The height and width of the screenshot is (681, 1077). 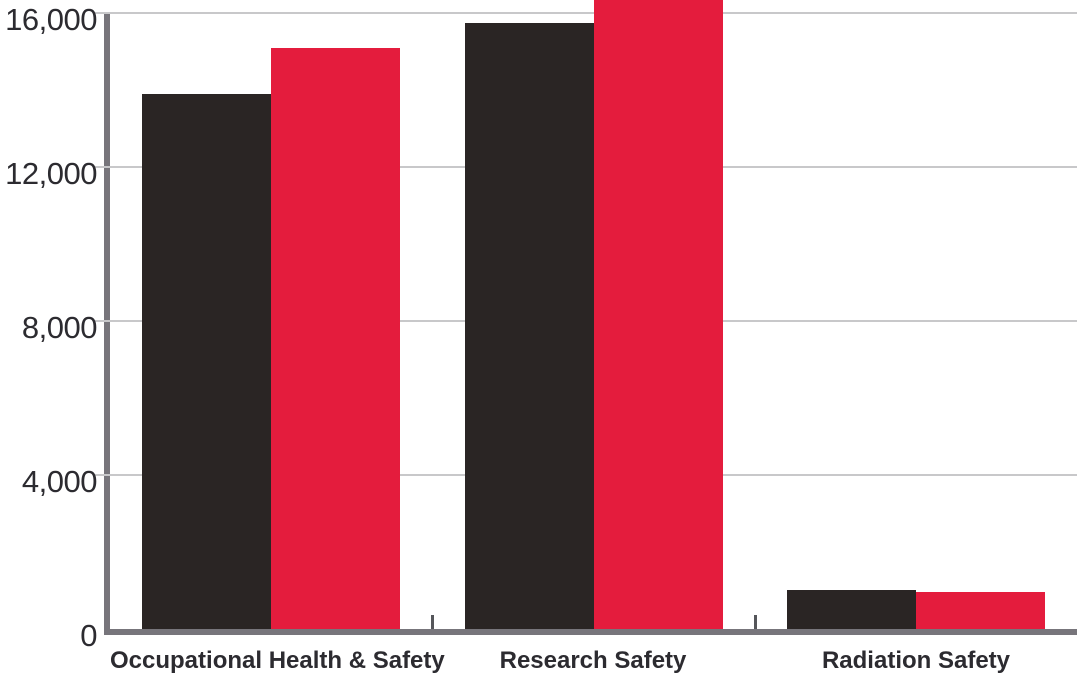 What do you see at coordinates (51, 173) in the screenshot?
I see `y-axis-tick-label: 12,000` at bounding box center [51, 173].